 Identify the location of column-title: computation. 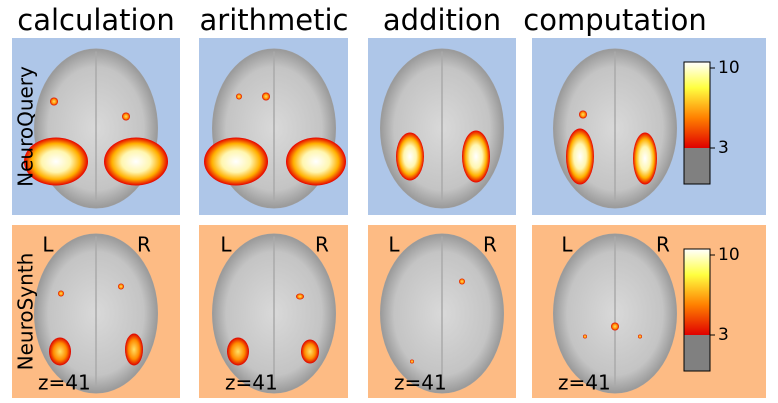
(614, 20).